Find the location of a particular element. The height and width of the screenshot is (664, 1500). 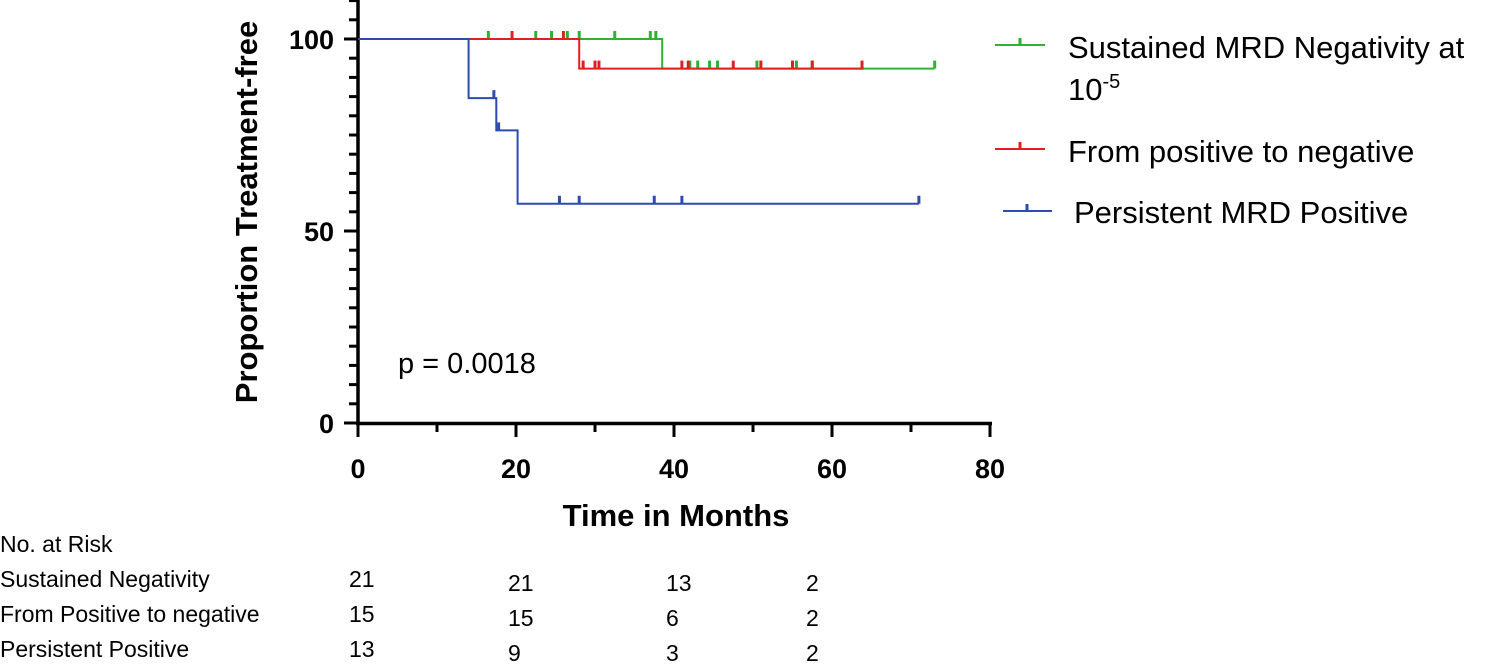

risk-row-positive-to-negative: From Positive to negative 15 15 6 2 is located at coordinates (409, 616).